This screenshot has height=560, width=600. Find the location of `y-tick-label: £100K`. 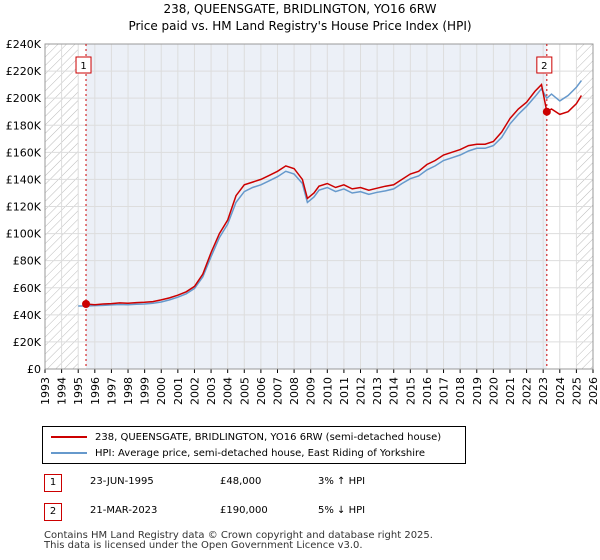

y-tick-label: £100K is located at coordinates (24, 234).